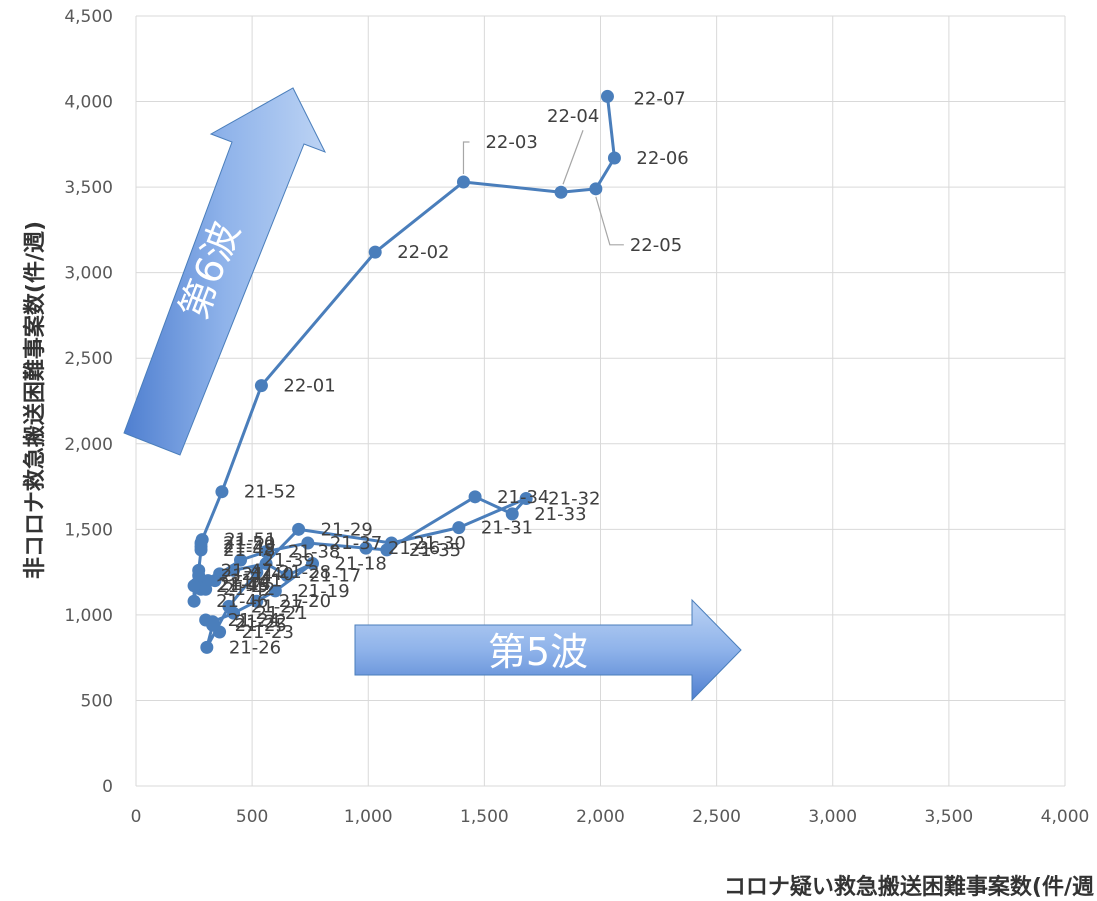 This screenshot has width=1097, height=901. What do you see at coordinates (268, 632) in the screenshot?
I see `point-label: 21-23` at bounding box center [268, 632].